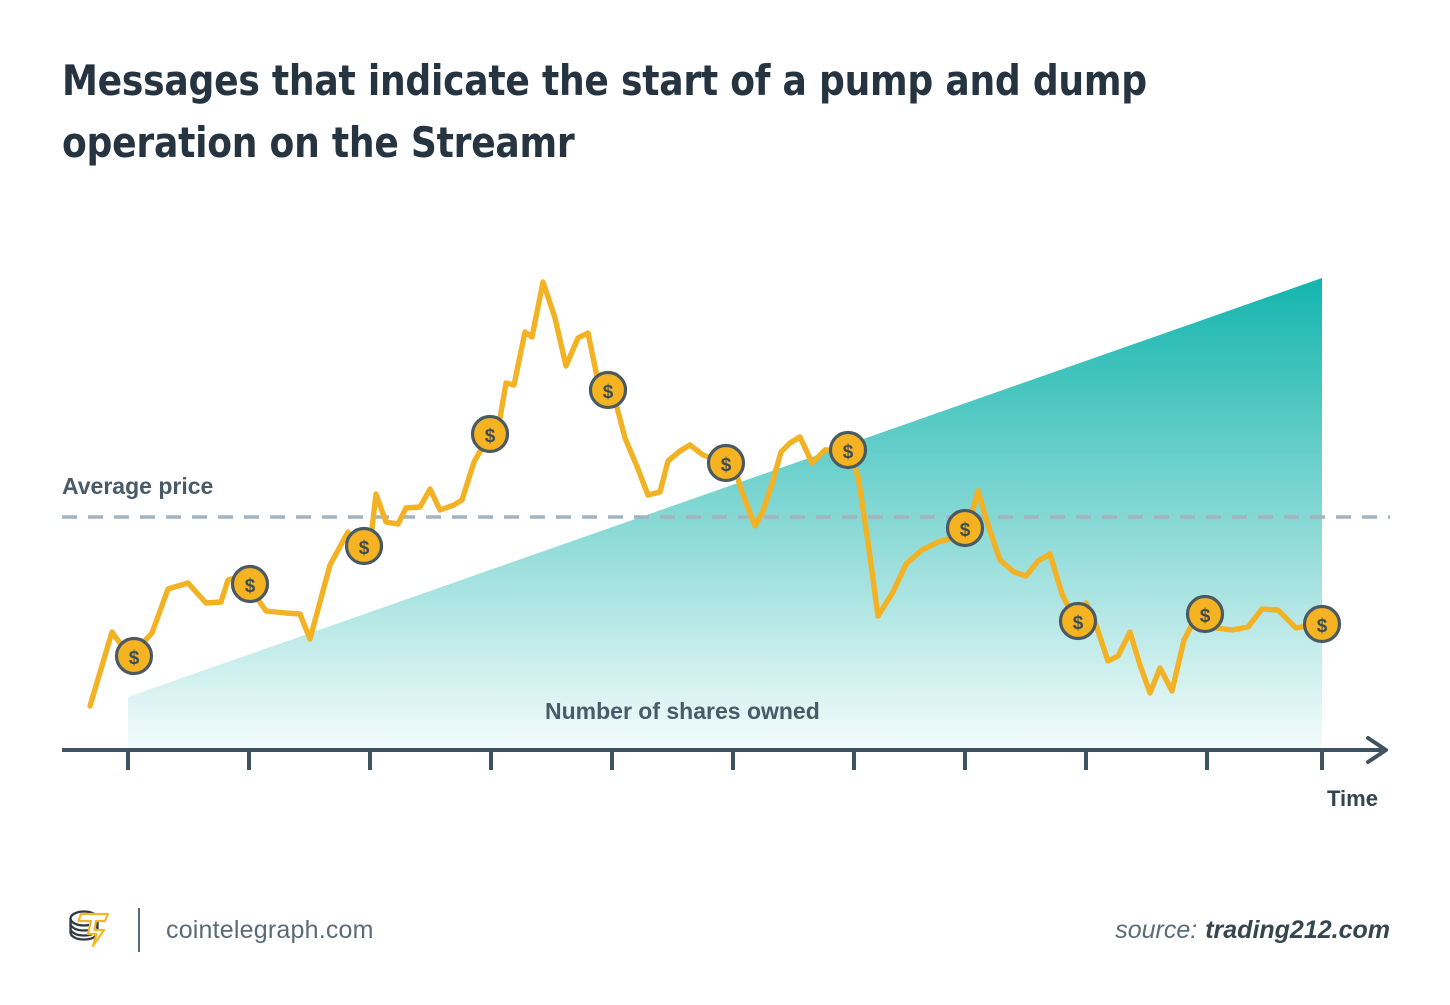 The width and height of the screenshot is (1450, 1005). Describe the element at coordinates (1156, 929) in the screenshot. I see `source-label: source:` at that location.